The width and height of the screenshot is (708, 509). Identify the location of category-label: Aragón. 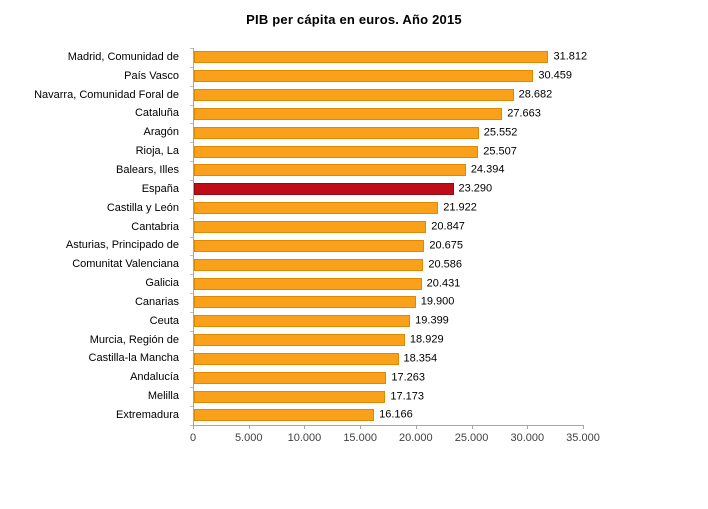
(161, 132).